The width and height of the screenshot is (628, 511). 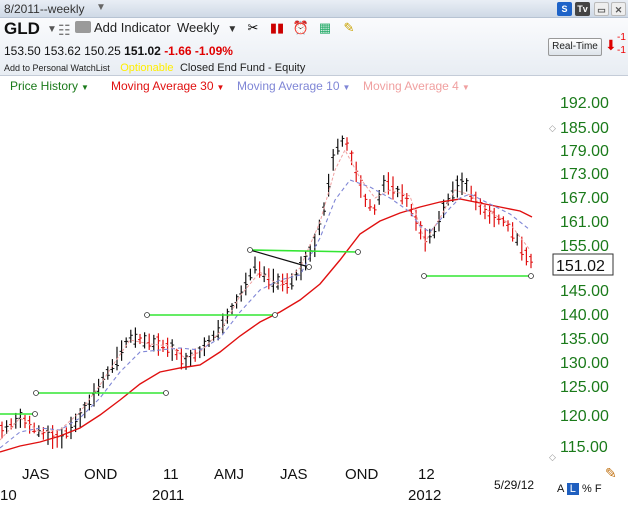 What do you see at coordinates (584, 128) in the screenshot?
I see `y-tick: 185.00` at bounding box center [584, 128].